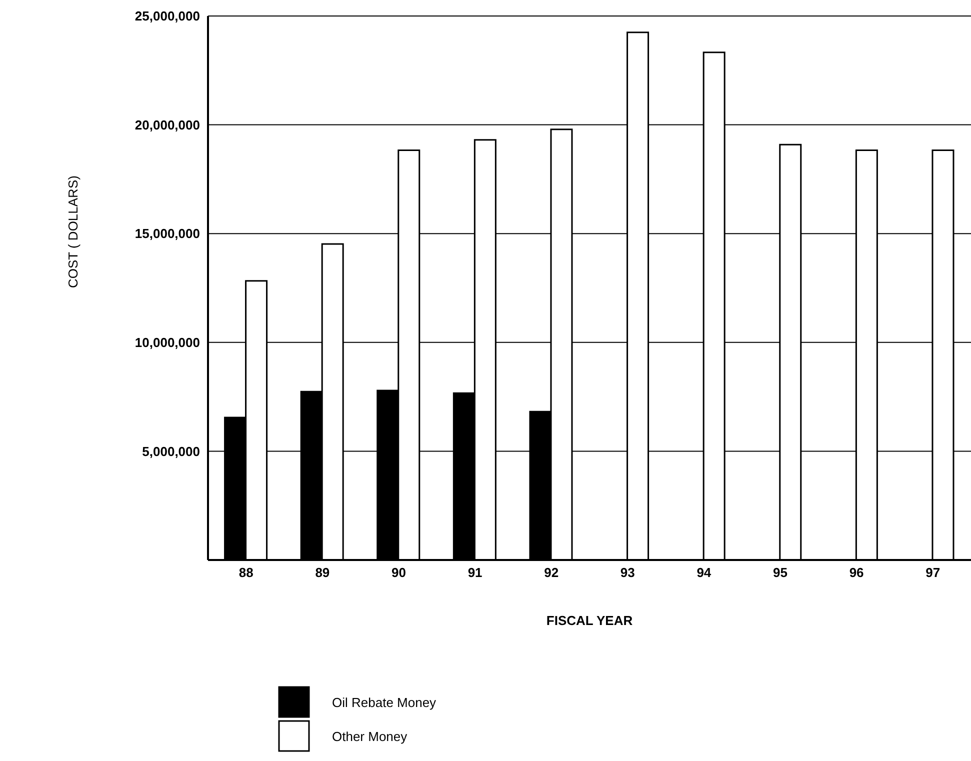  Describe the element at coordinates (370, 736) in the screenshot. I see `legend-label: Other Money` at that location.